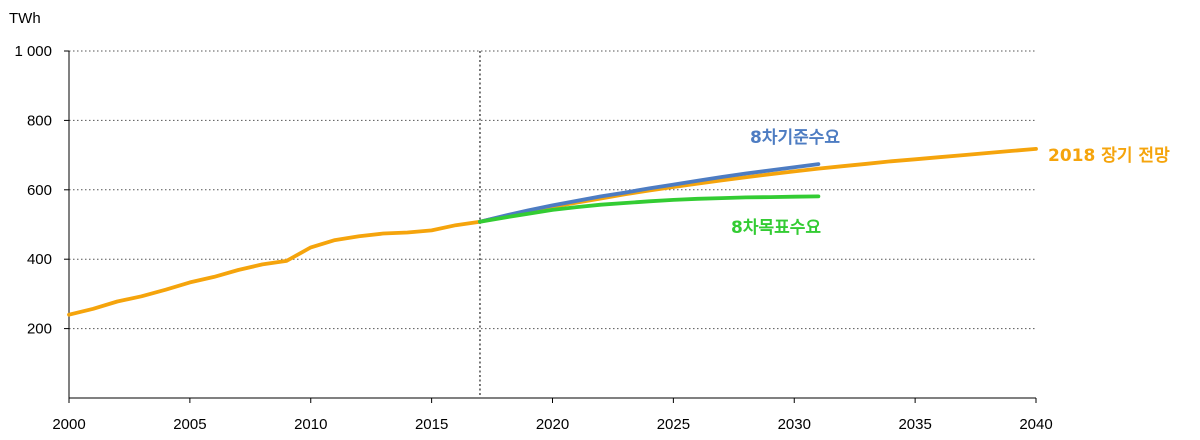 This screenshot has height=440, width=1200. Describe the element at coordinates (39, 259) in the screenshot. I see `y-tick-label: 400` at that location.